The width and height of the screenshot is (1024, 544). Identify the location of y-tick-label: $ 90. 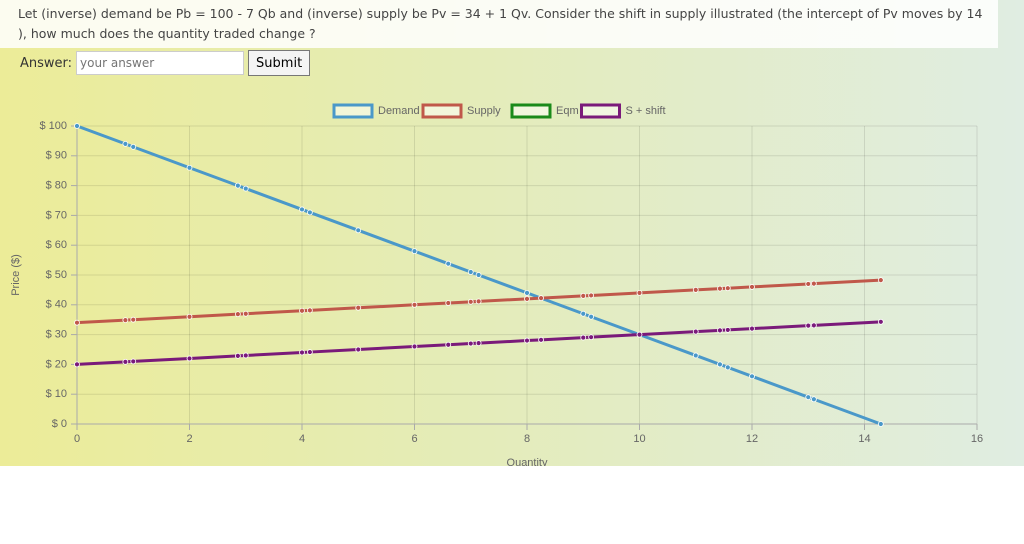
(56, 156).